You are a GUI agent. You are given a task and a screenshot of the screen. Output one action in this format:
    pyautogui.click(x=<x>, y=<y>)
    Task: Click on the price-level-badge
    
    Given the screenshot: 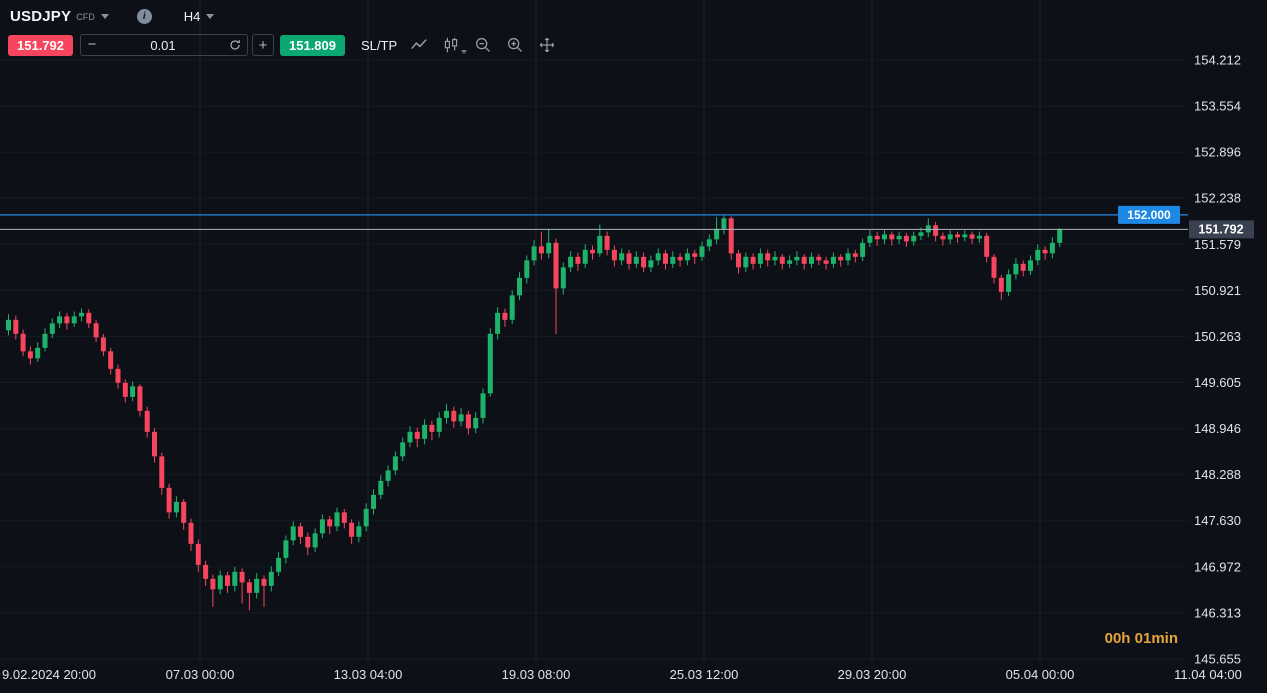 What is the action you would take?
    pyautogui.click(x=1149, y=214)
    